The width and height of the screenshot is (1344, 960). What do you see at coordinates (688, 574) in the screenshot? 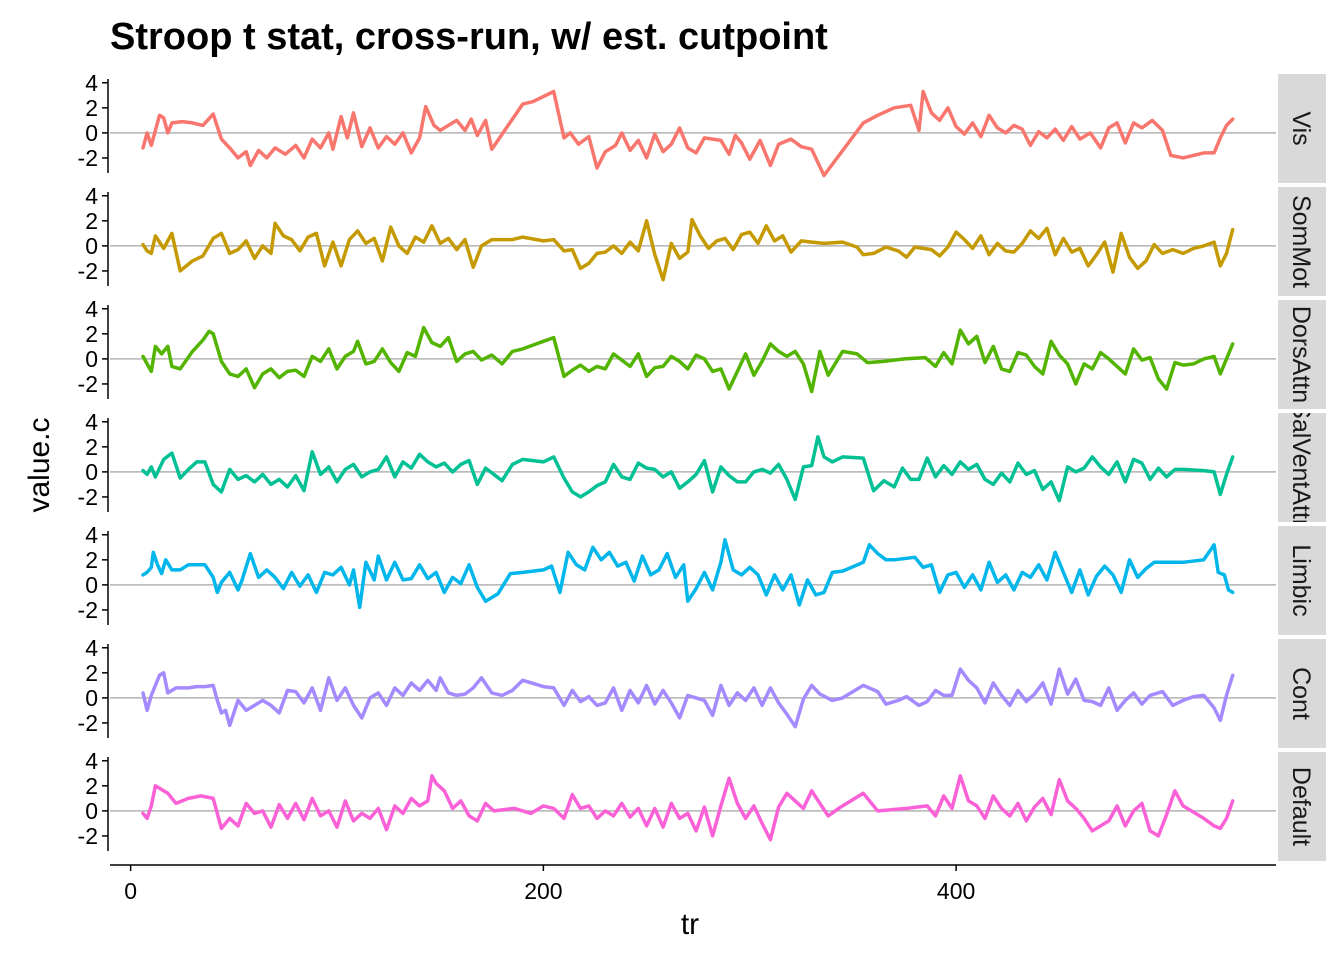
I see `series-line-limbic` at bounding box center [688, 574].